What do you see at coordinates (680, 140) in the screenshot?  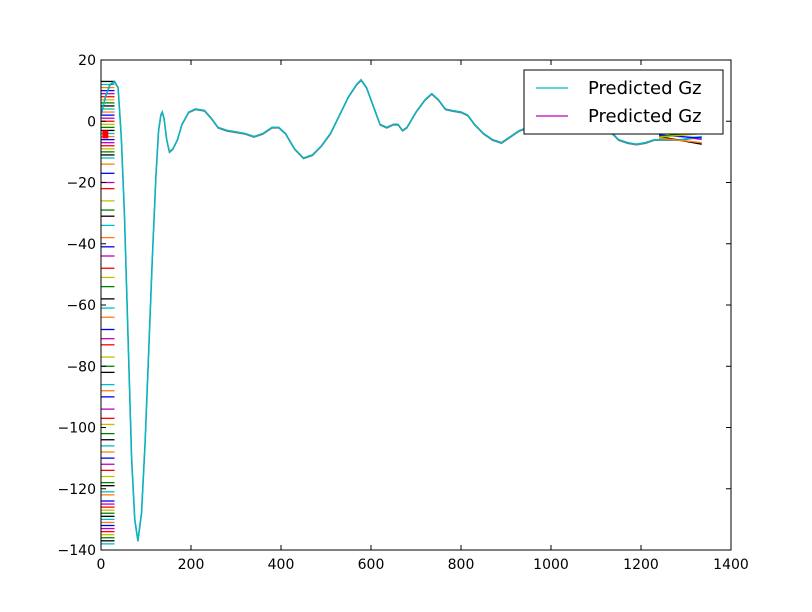 I see `band-line` at bounding box center [680, 140].